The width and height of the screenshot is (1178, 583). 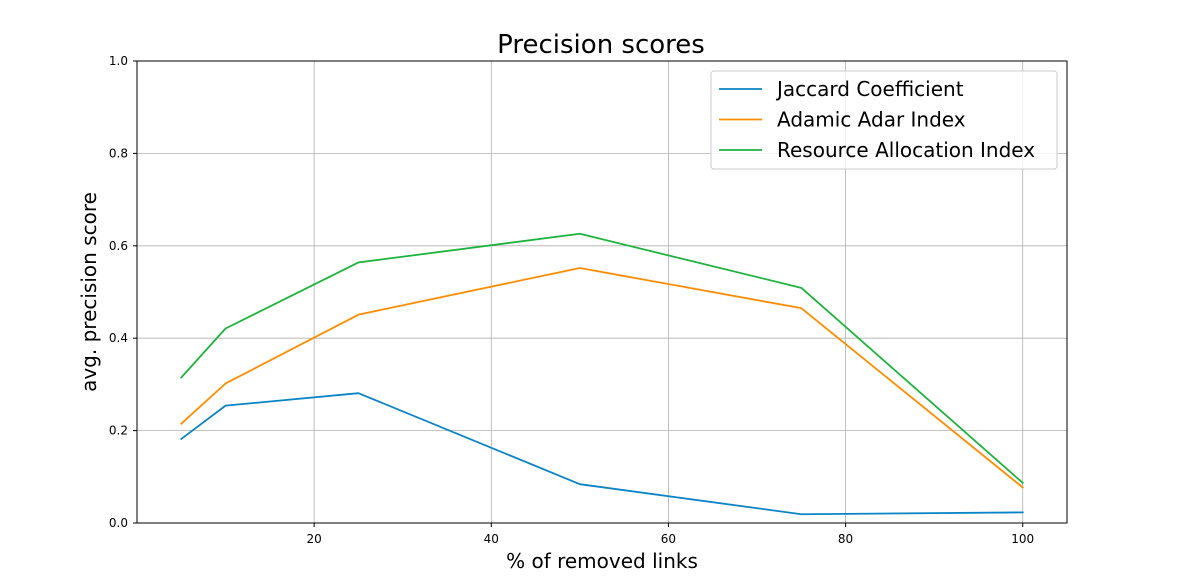 I want to click on chart-title: Precision scores, so click(x=601, y=45).